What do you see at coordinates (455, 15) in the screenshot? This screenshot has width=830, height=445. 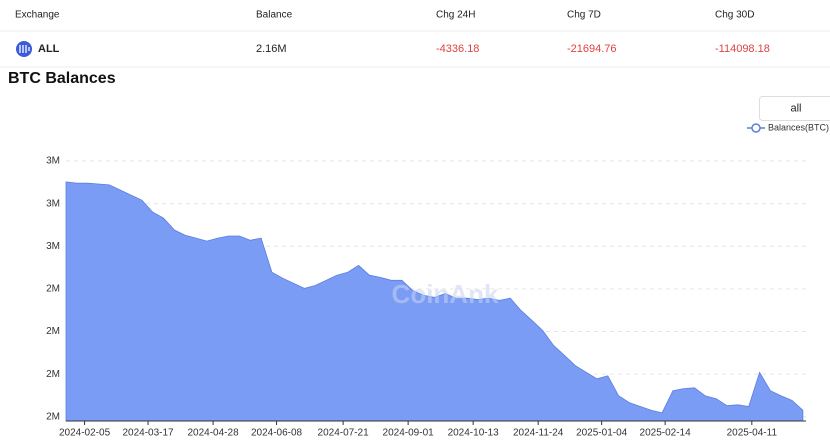 I see `column-header: Chg 24H` at bounding box center [455, 15].